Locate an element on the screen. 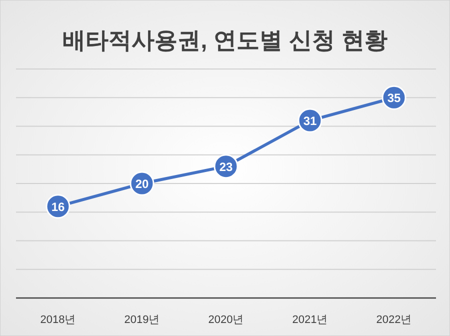 The height and width of the screenshot is (336, 450). data-label: 31 is located at coordinates (310, 121).